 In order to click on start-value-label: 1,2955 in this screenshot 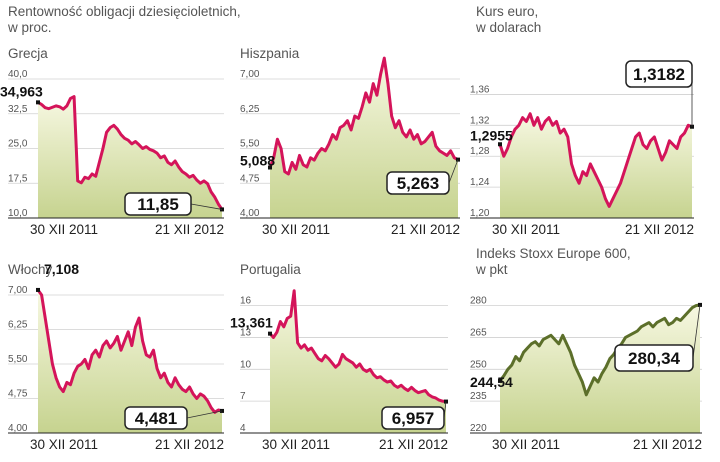, I will do `click(491, 135)`.